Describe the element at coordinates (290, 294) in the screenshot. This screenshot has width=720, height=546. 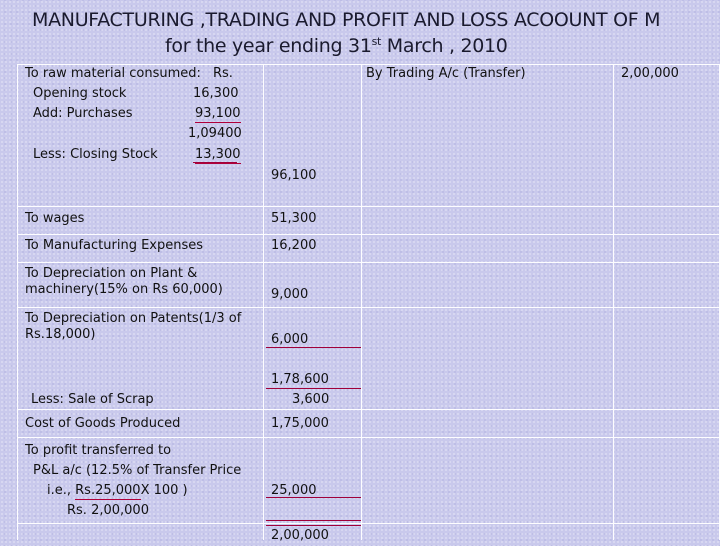
I see `dep-plant-amount: 9,000` at that location.